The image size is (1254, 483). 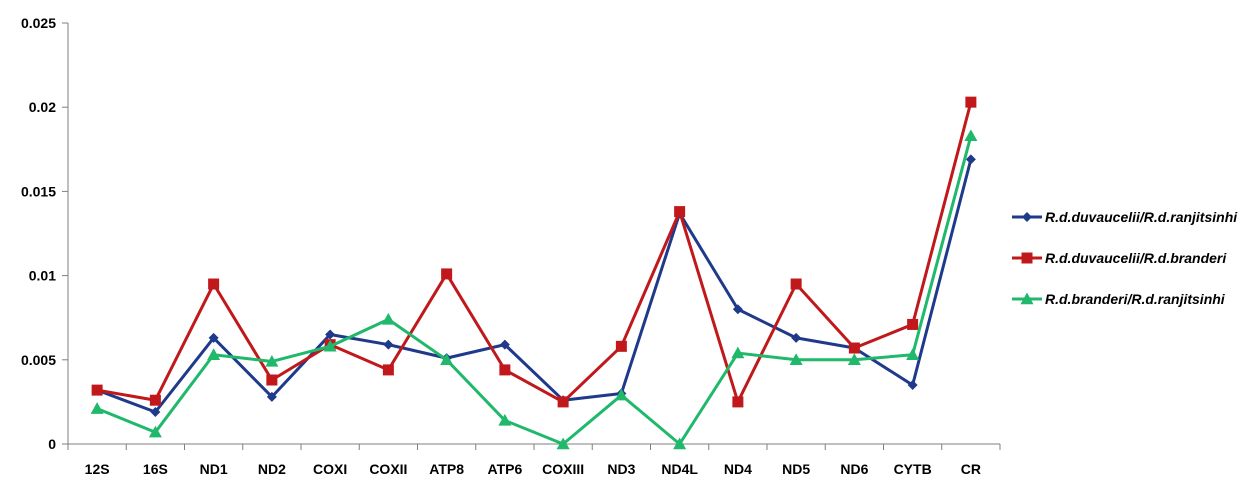 What do you see at coordinates (446, 469) in the screenshot?
I see `x-tick-label: ATP8` at bounding box center [446, 469].